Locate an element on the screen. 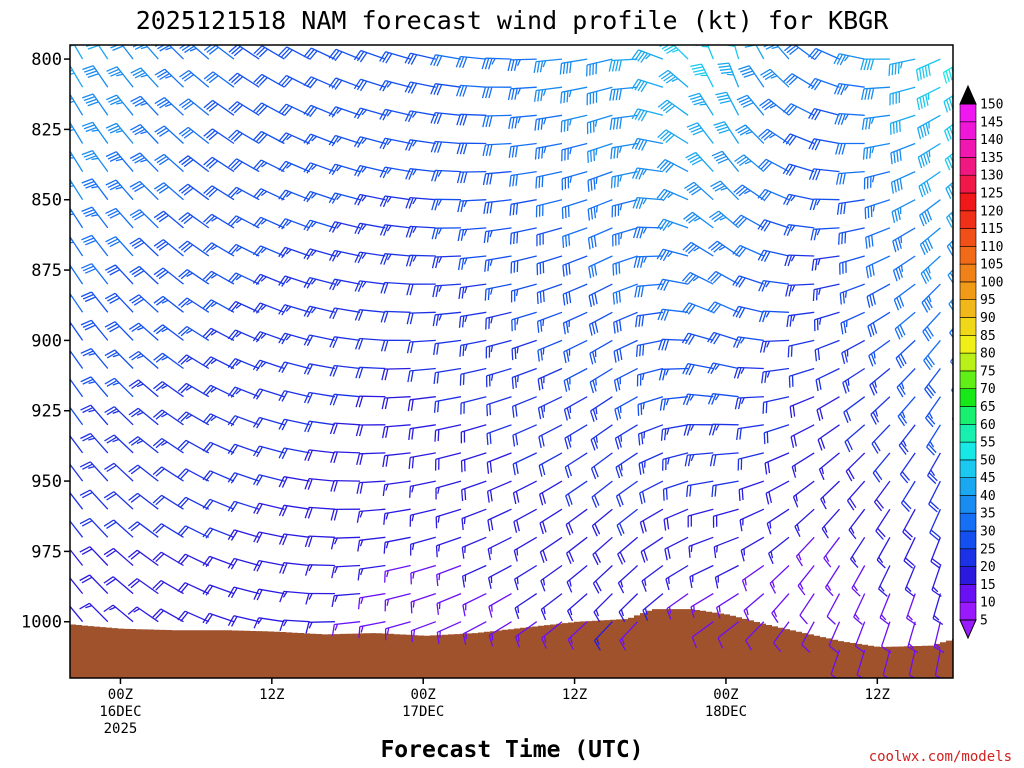 Image resolution: width=1024 pixels, height=768 pixels. color-scale-label: 70 is located at coordinates (988, 389).